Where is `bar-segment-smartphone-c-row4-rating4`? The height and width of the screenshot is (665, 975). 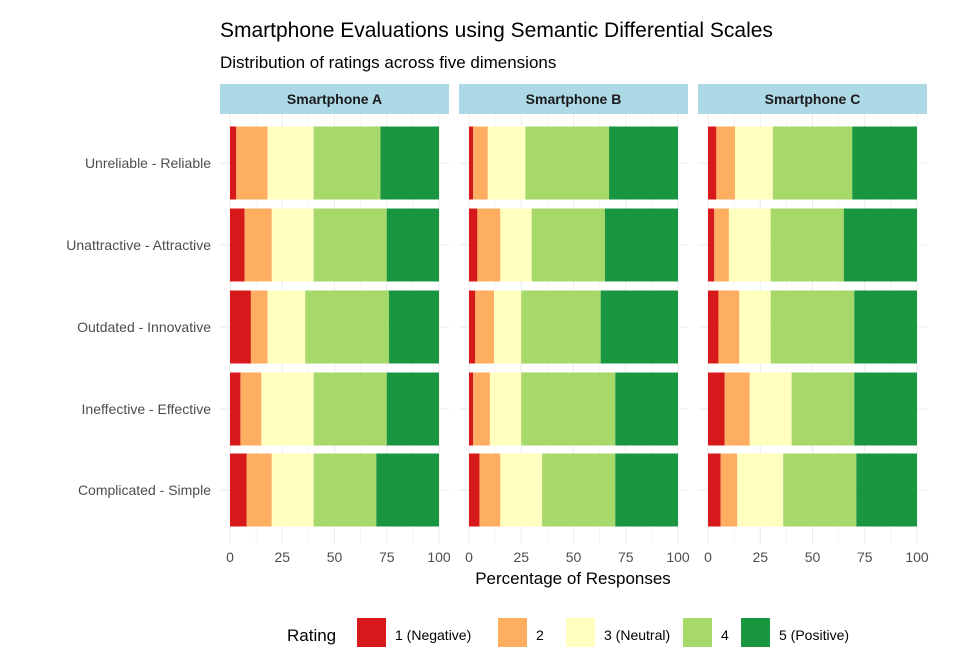
bar-segment-smartphone-c-row4-rating4 is located at coordinates (823, 409).